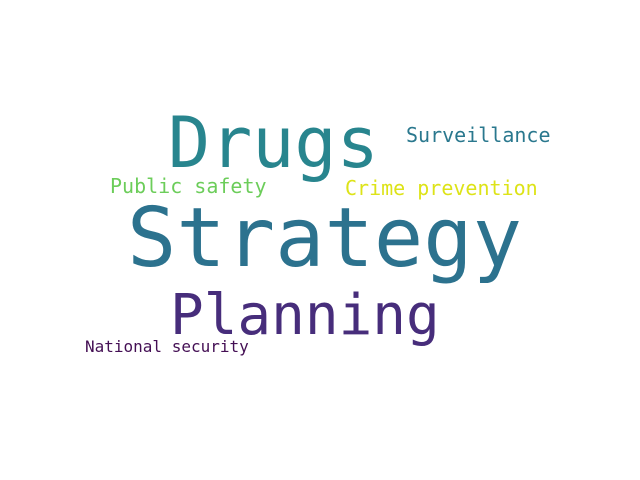 The height and width of the screenshot is (480, 640). I want to click on word-drugs: Drugs, so click(273, 143).